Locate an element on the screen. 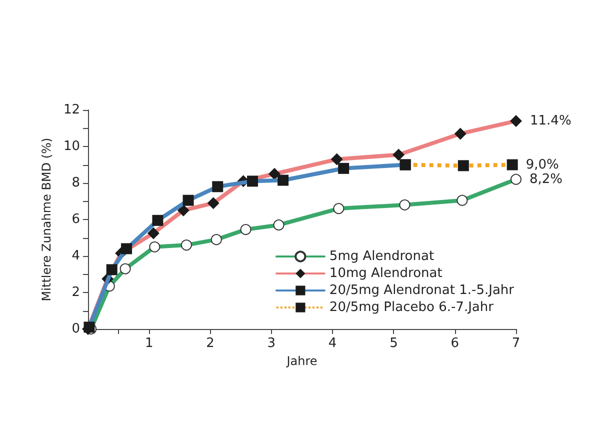 The height and width of the screenshot is (431, 609). x-tick-label: 5 is located at coordinates (394, 343).